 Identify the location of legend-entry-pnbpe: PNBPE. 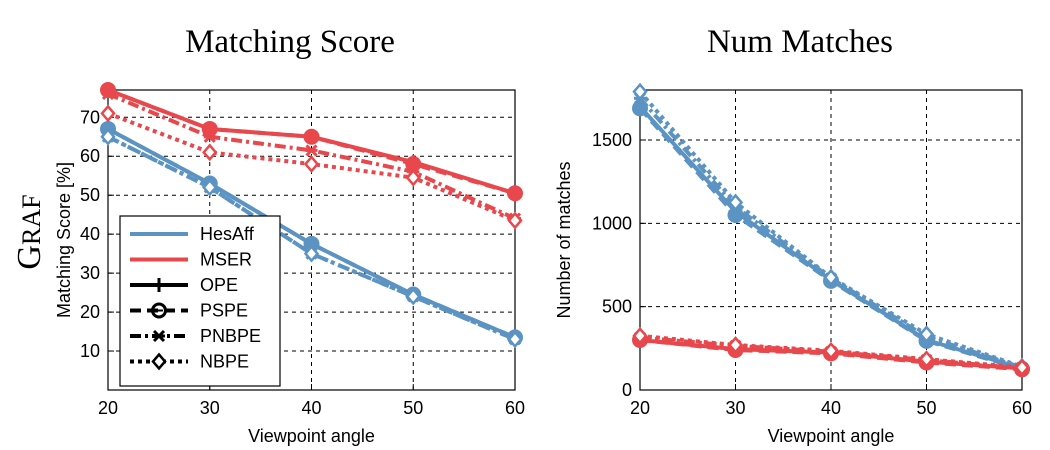
(195, 336).